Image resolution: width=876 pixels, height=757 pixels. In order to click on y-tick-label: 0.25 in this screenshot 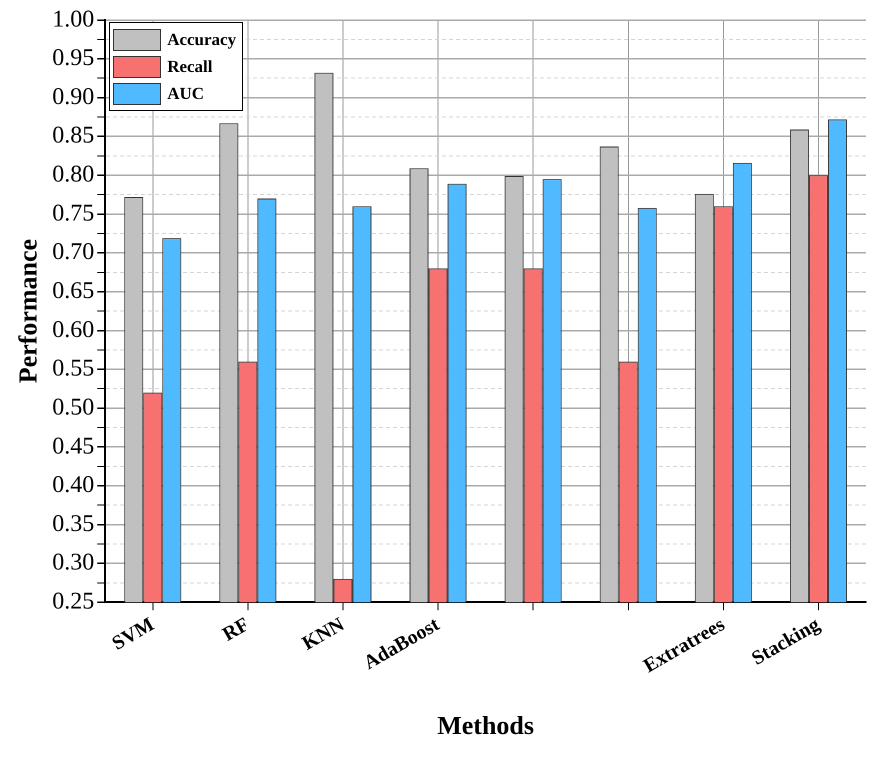, I will do `click(73, 601)`.